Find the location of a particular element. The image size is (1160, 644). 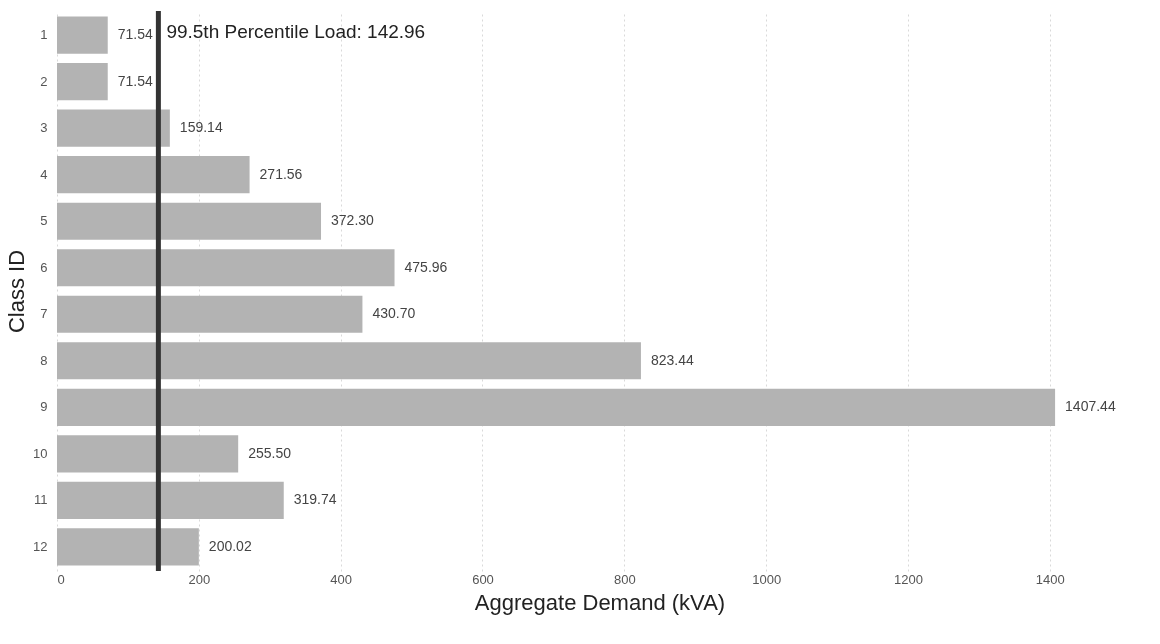

x-tick-label: 600 is located at coordinates (483, 579).